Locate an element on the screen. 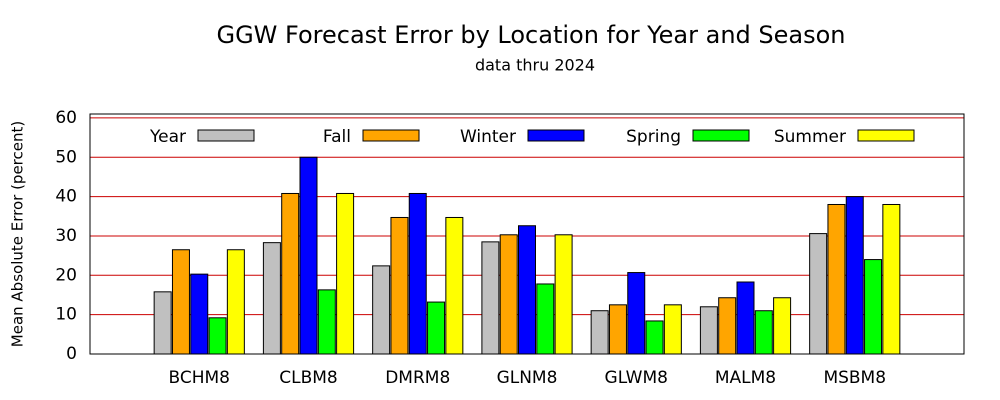  legend-label: Spring is located at coordinates (653, 137).